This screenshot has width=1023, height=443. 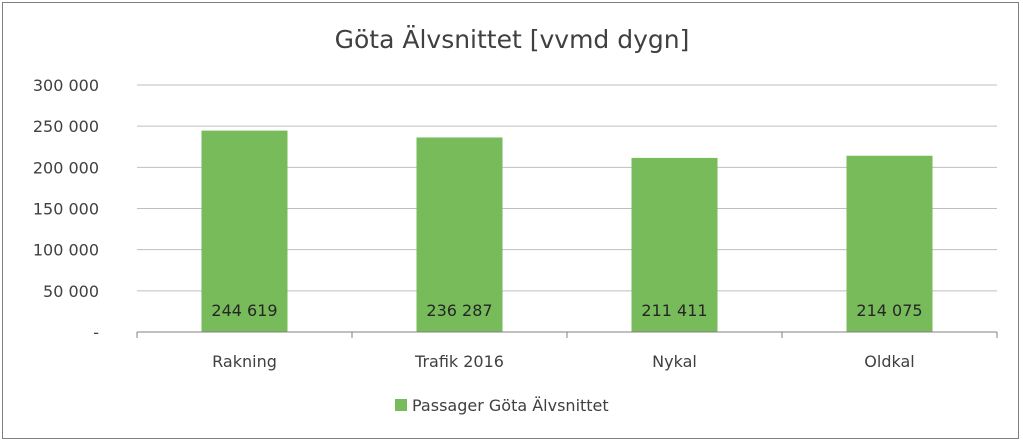 What do you see at coordinates (96, 332) in the screenshot?
I see `y-tick-label: -` at bounding box center [96, 332].